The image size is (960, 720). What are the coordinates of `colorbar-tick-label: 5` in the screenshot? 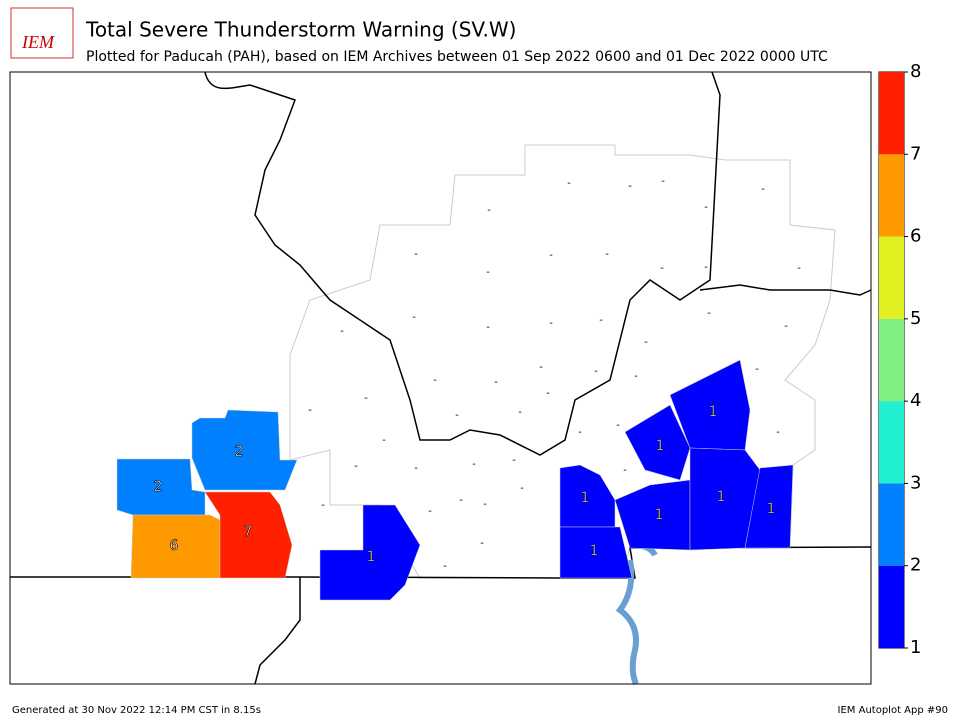 It's located at (915, 318).